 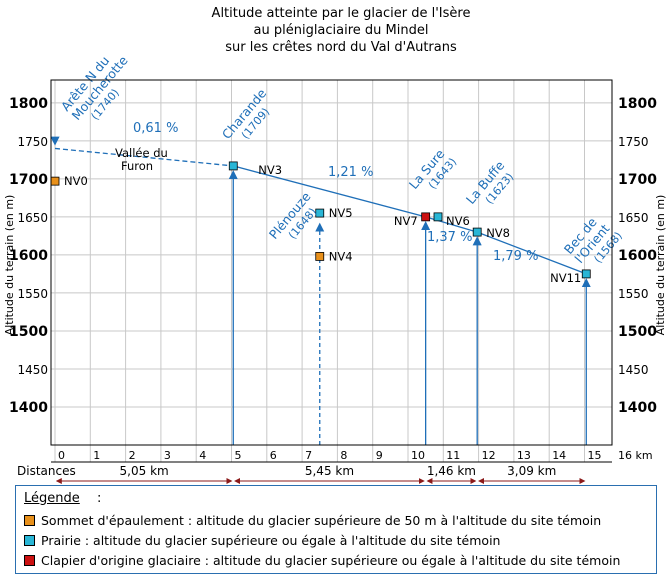 I want to click on y-tick-left: 1550, so click(x=32, y=294).